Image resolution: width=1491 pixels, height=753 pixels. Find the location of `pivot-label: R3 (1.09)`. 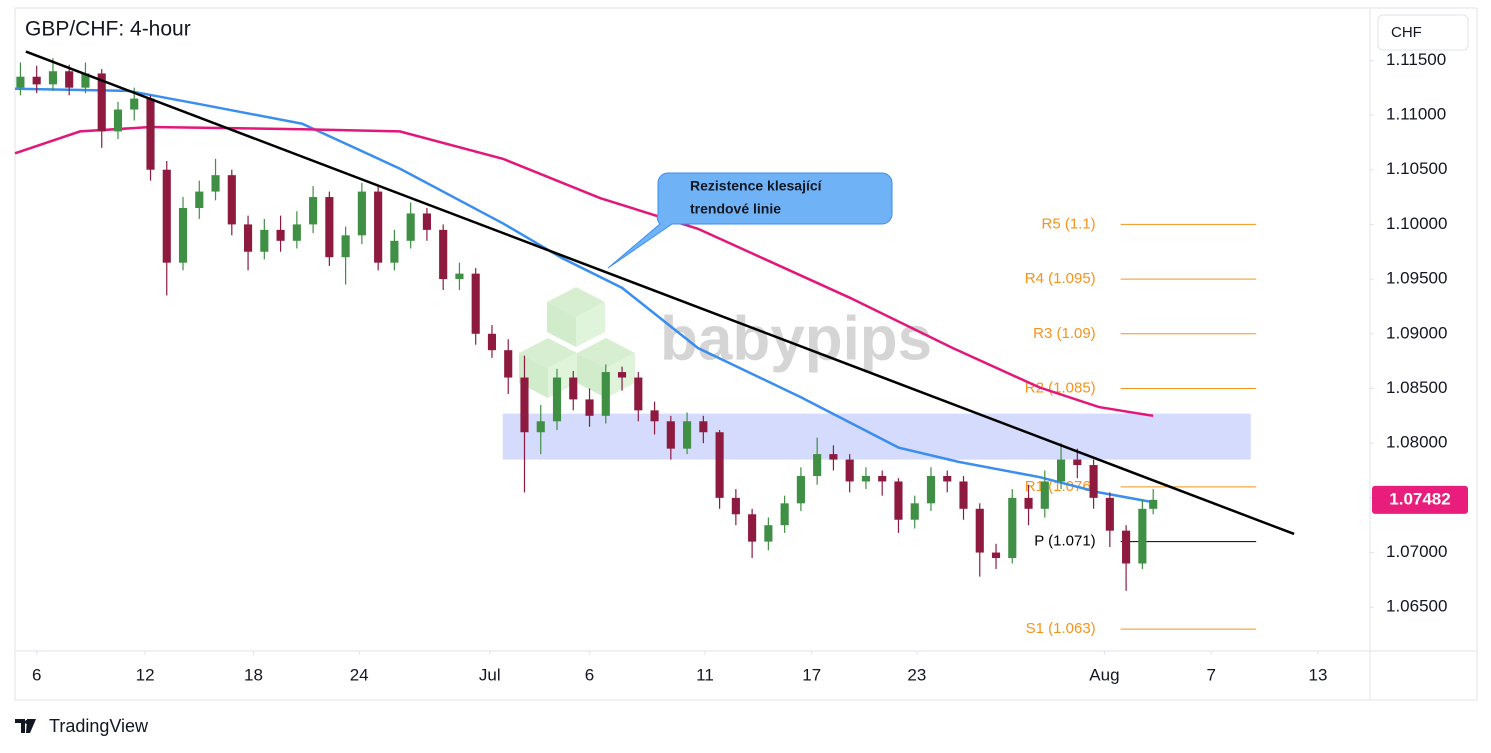

pivot-label: R3 (1.09) is located at coordinates (1064, 333).